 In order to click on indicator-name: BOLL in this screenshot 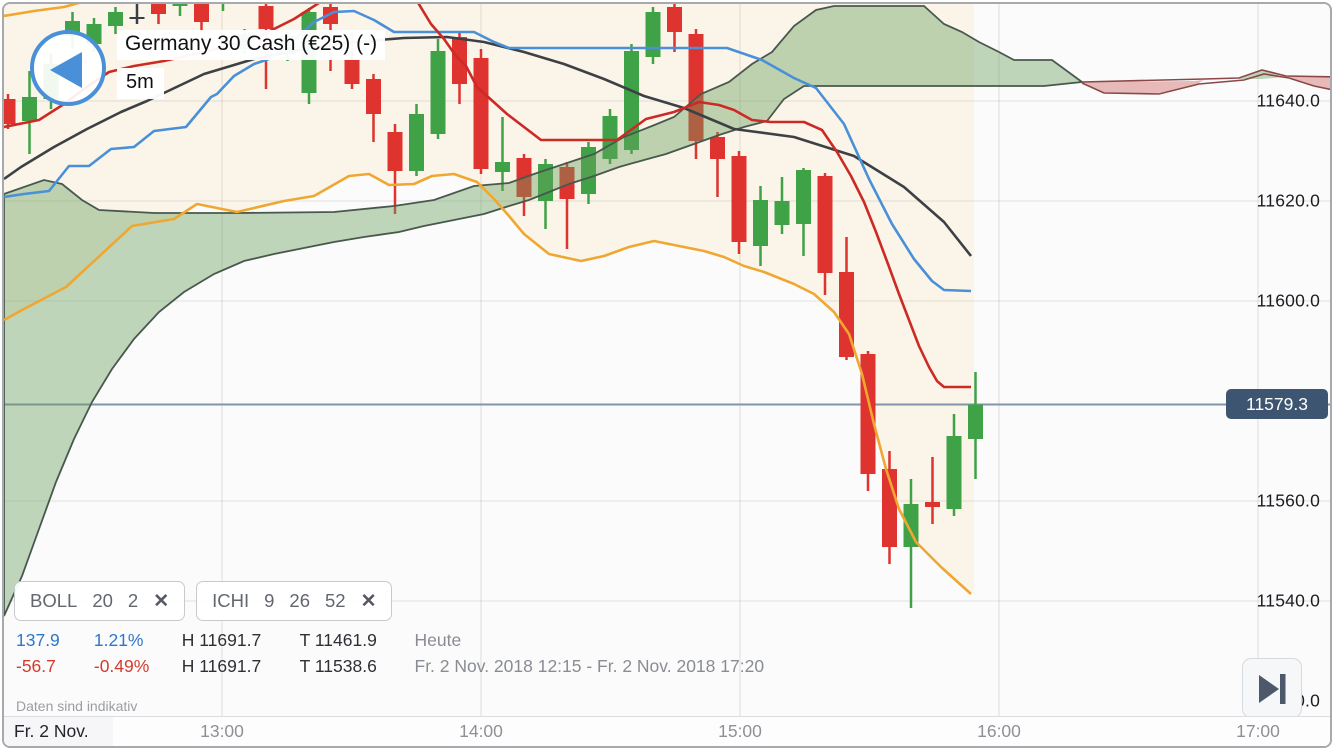, I will do `click(54, 600)`.